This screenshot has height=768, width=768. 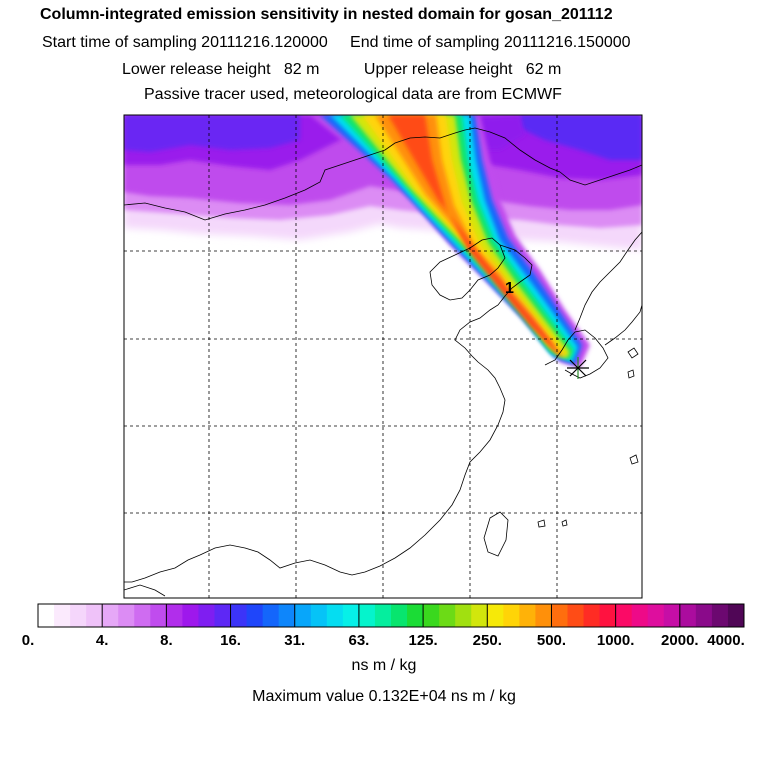 I want to click on trajectory-marker-label: 1, so click(x=509, y=288).